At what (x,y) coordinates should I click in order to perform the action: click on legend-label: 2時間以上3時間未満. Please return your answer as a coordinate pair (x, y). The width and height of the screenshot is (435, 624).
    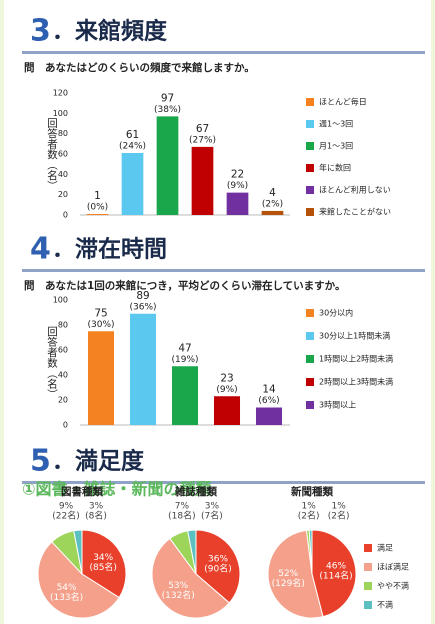
    Looking at the image, I should click on (356, 382).